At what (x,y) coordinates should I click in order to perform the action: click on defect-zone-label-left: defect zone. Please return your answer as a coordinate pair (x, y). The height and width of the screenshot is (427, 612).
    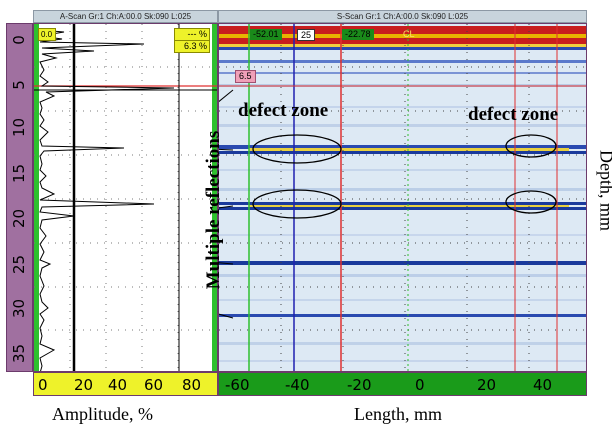
    Looking at the image, I should click on (283, 110).